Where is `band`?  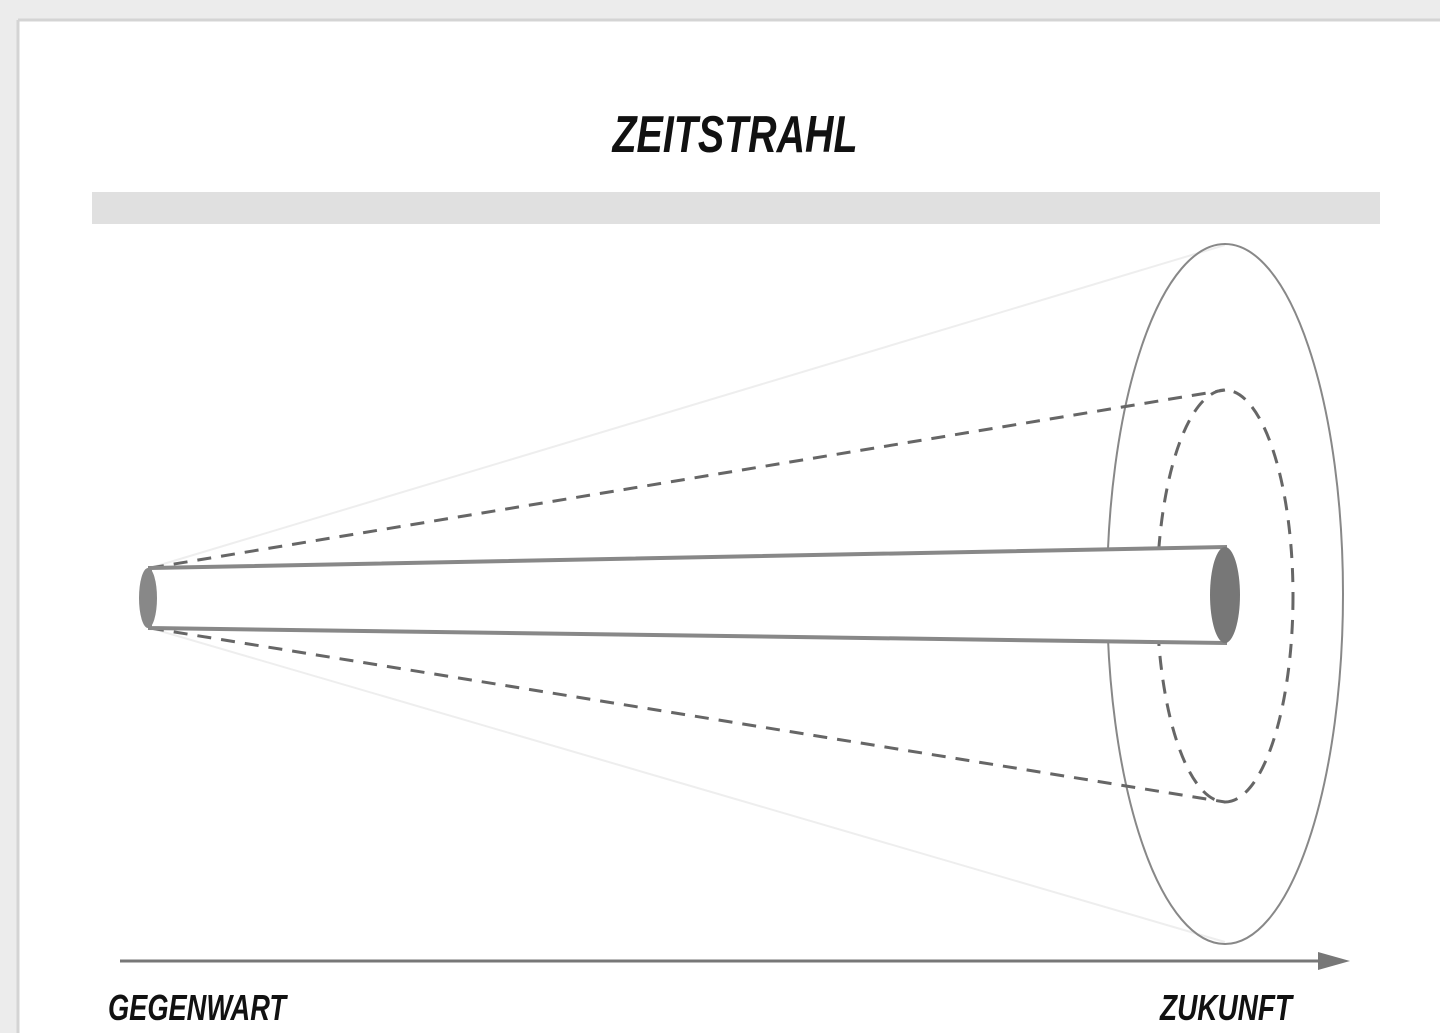
band is located at coordinates (736, 208).